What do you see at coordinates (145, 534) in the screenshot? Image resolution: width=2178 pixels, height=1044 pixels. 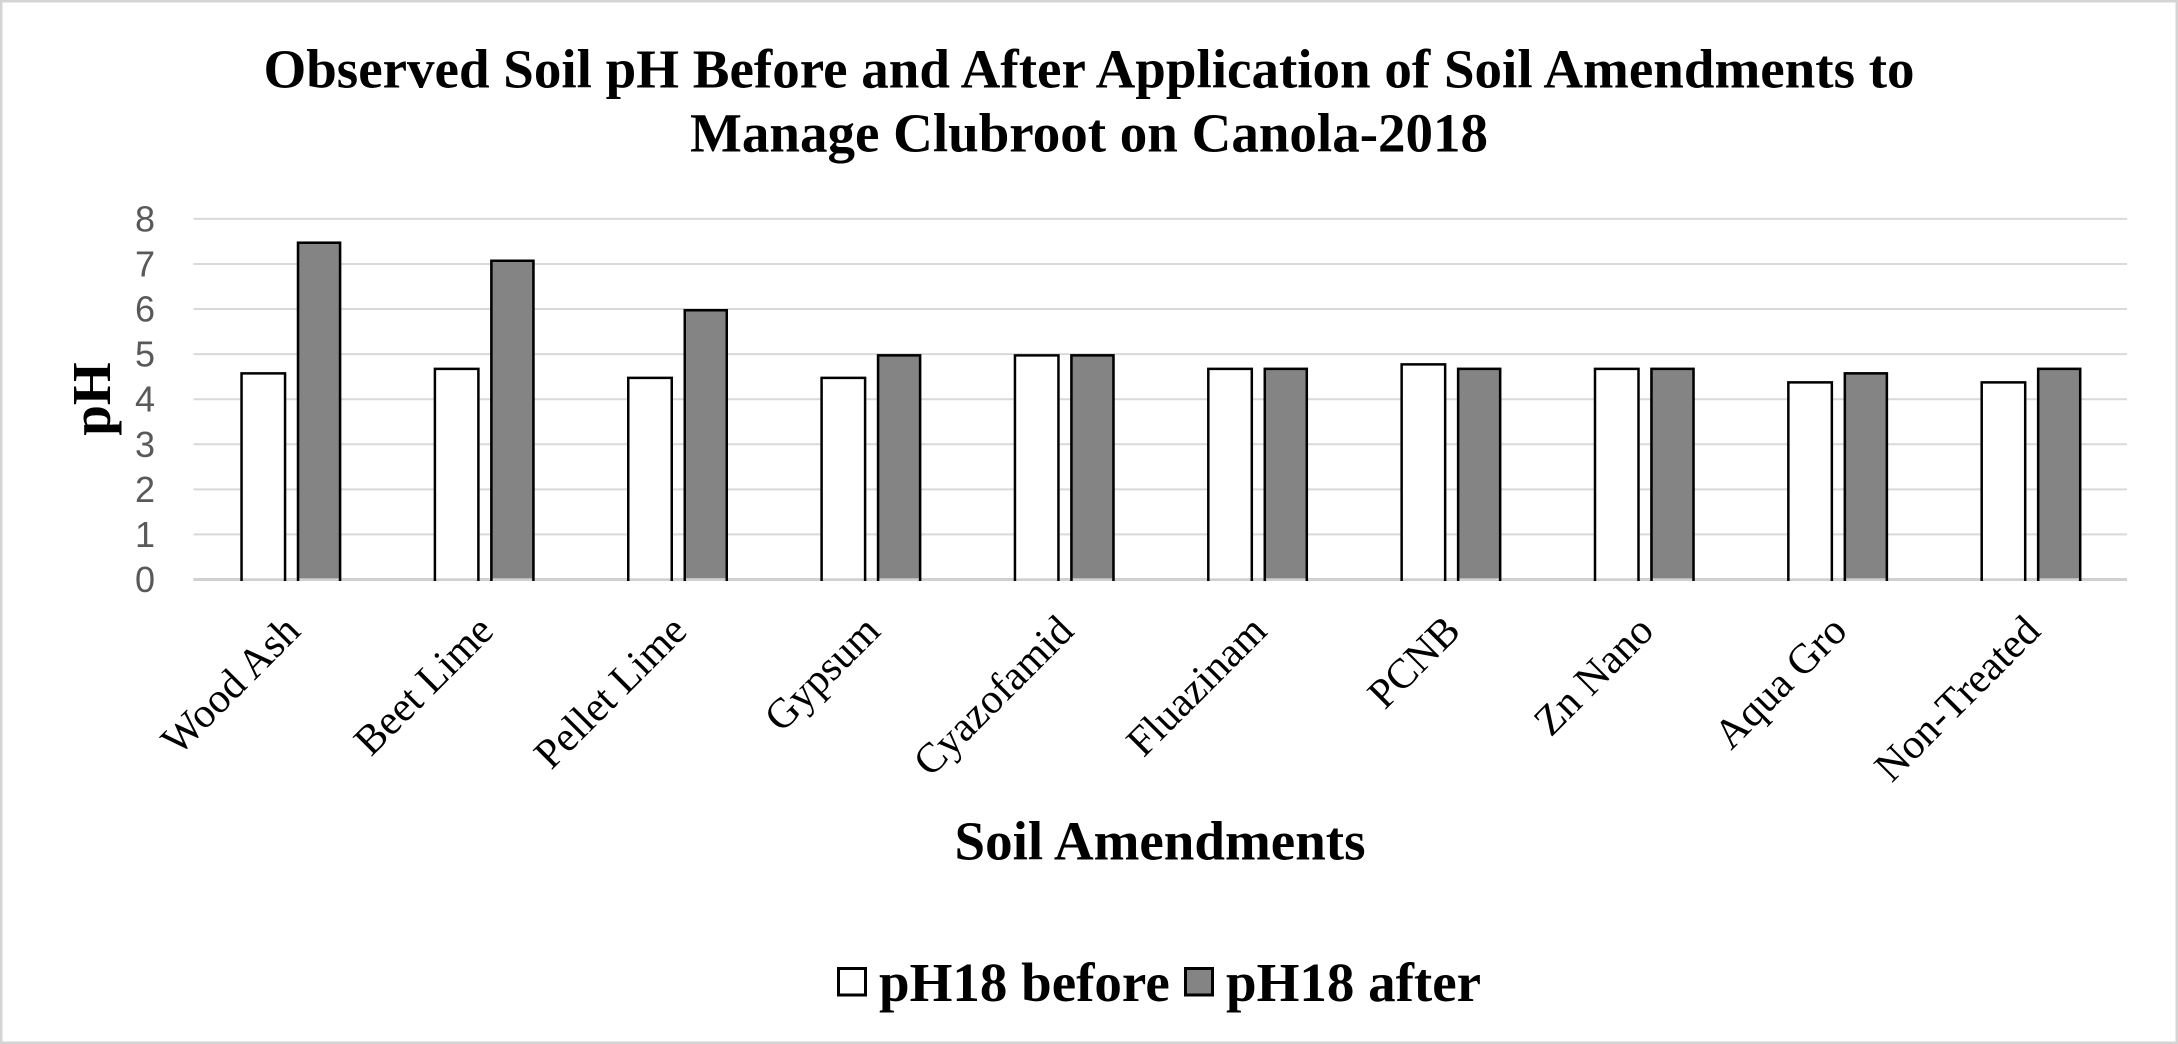 I see `svg-text: 1` at bounding box center [145, 534].